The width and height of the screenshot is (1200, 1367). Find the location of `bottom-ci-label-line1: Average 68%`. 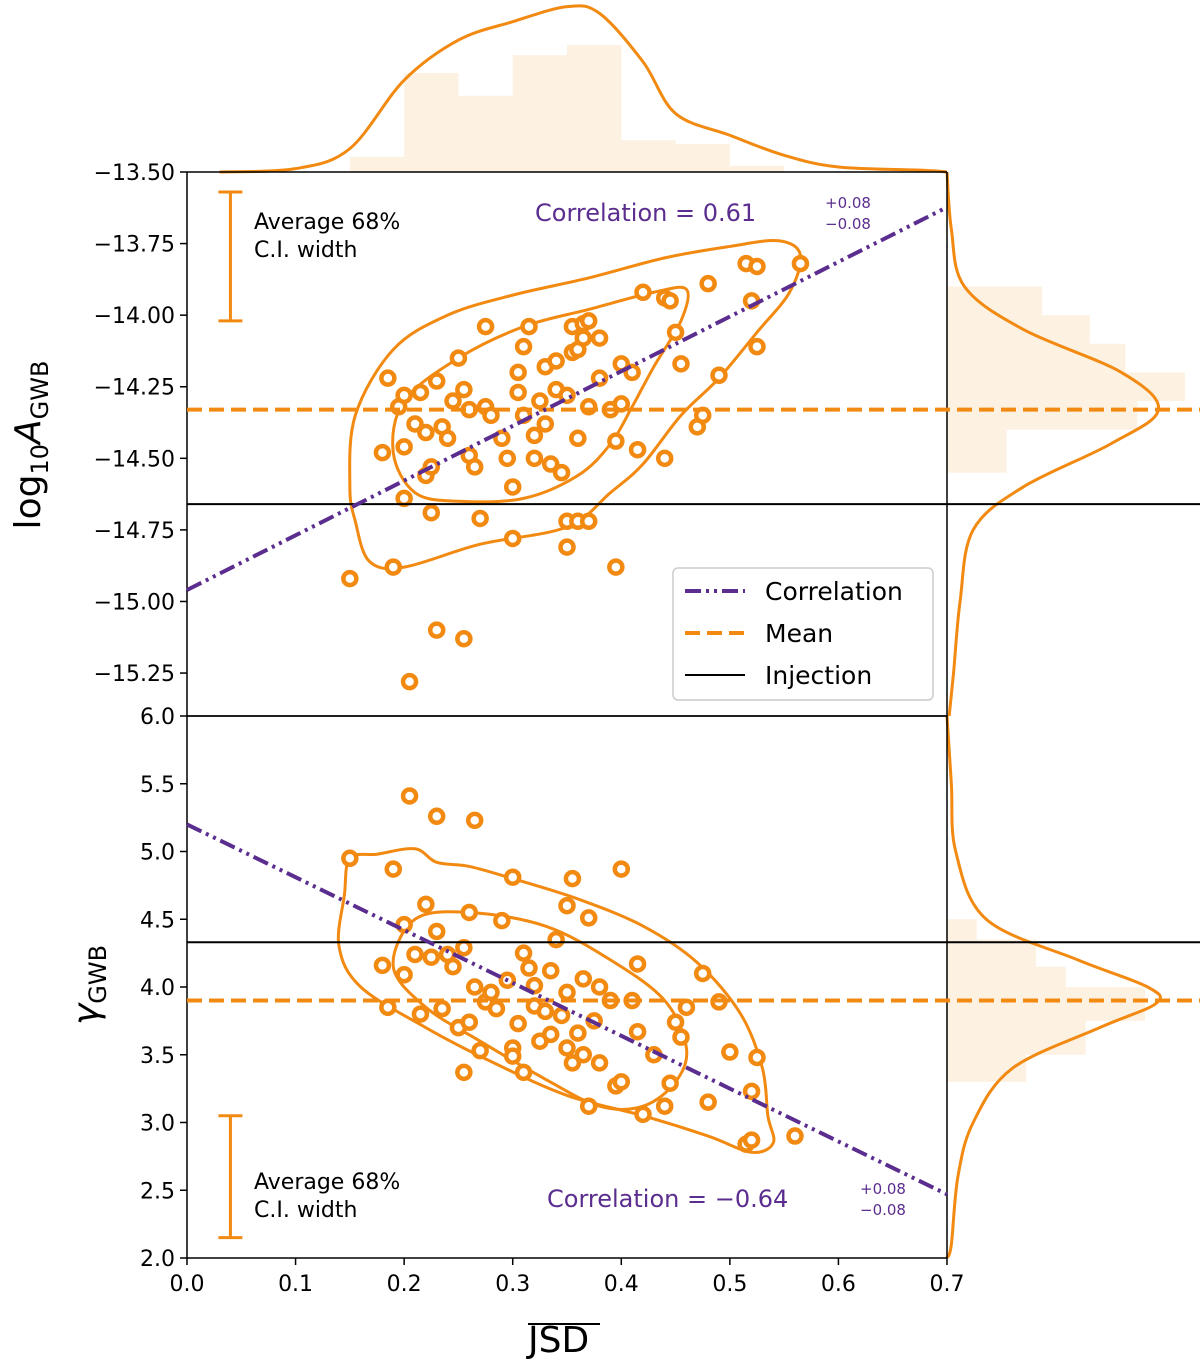

bottom-ci-label-line1: Average 68% is located at coordinates (327, 1182).